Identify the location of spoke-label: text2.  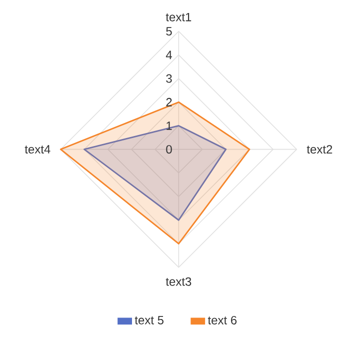
(319, 149).